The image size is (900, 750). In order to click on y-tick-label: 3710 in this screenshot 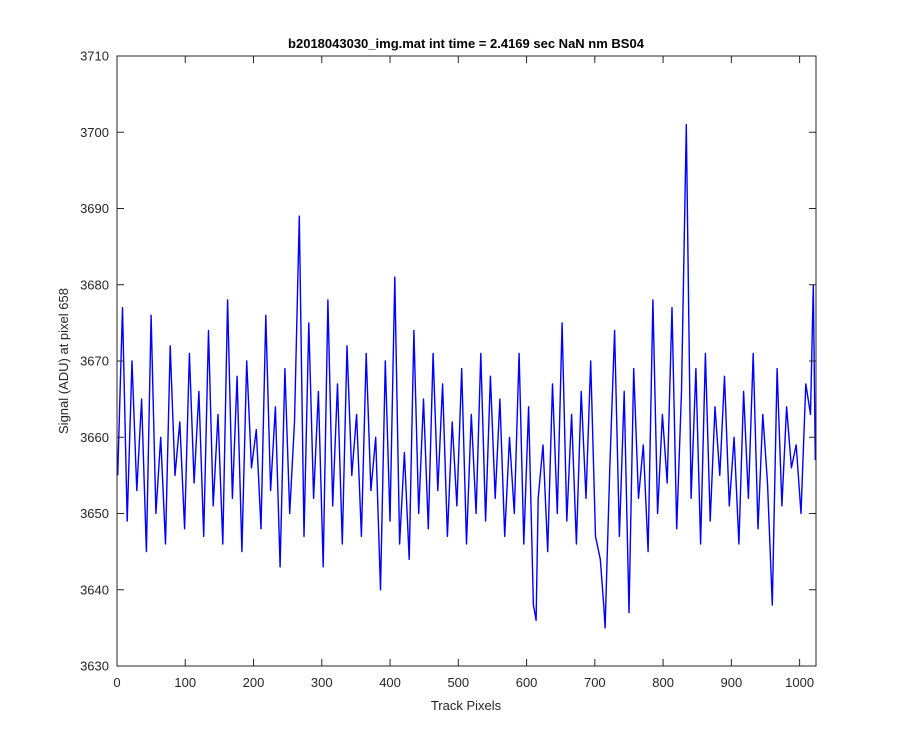, I will do `click(94, 56)`.